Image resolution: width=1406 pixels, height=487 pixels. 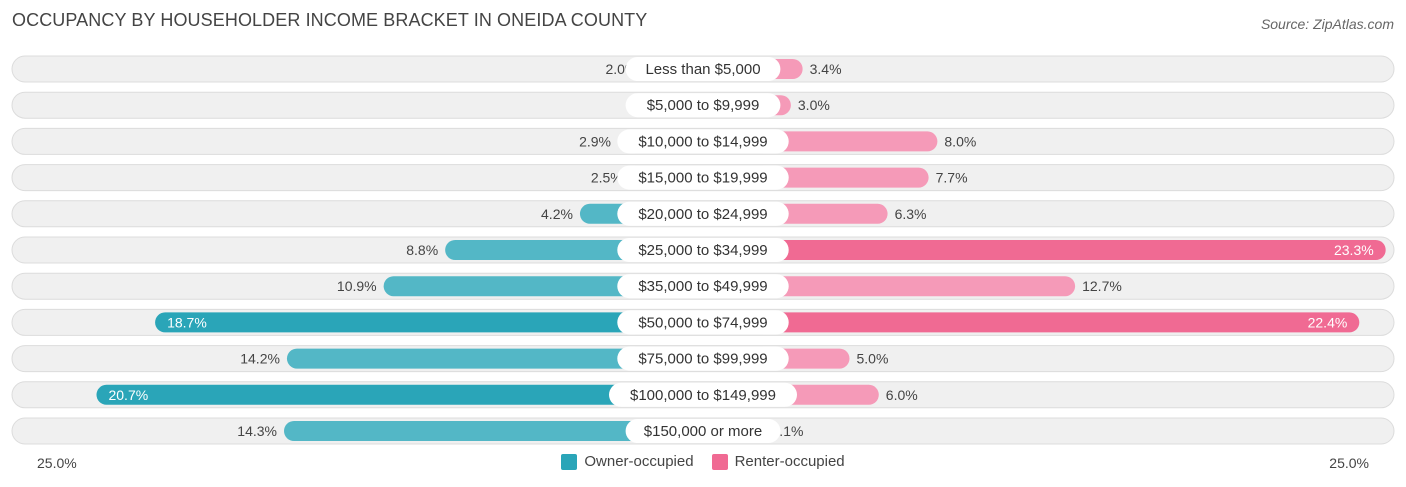 What do you see at coordinates (607, 178) in the screenshot?
I see `owner-value-label: 2.5%` at bounding box center [607, 178].